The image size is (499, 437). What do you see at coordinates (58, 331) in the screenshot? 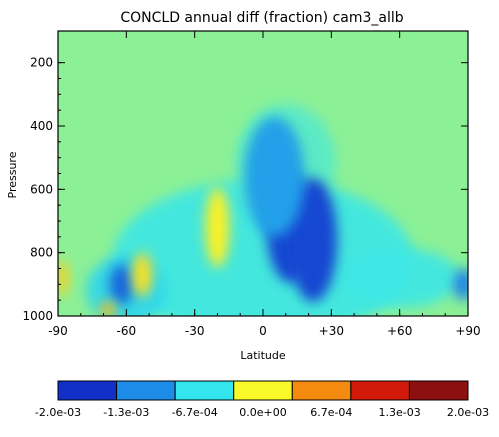
I see `x-tick-label: -90` at bounding box center [58, 331].